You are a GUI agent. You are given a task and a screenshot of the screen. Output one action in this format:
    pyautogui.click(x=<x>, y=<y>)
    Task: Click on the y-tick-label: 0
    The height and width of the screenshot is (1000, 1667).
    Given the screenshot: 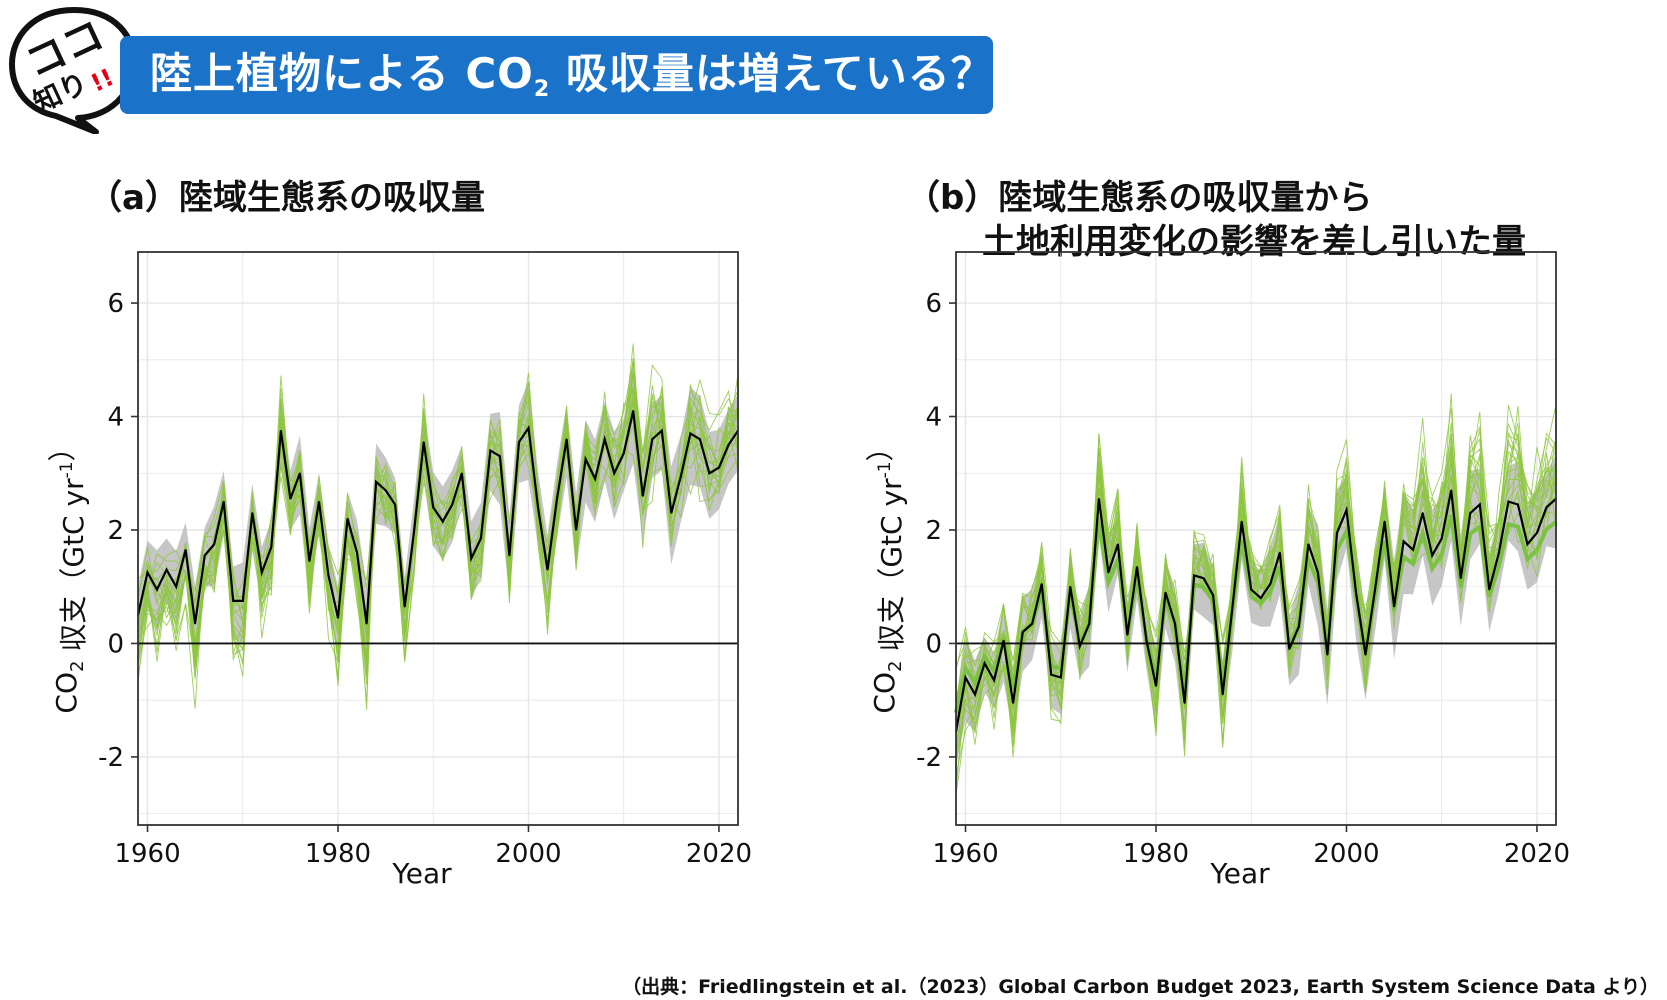 What is the action you would take?
    pyautogui.click(x=115, y=644)
    